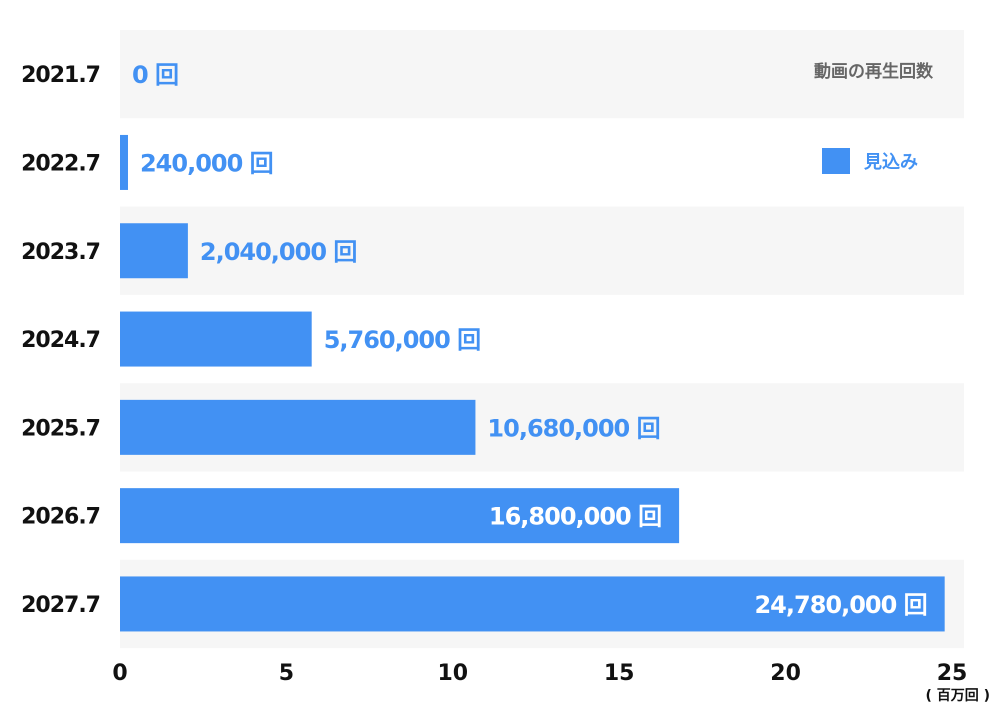 This screenshot has width=1000, height=720. I want to click on category-label: 2021.7, so click(60, 75).